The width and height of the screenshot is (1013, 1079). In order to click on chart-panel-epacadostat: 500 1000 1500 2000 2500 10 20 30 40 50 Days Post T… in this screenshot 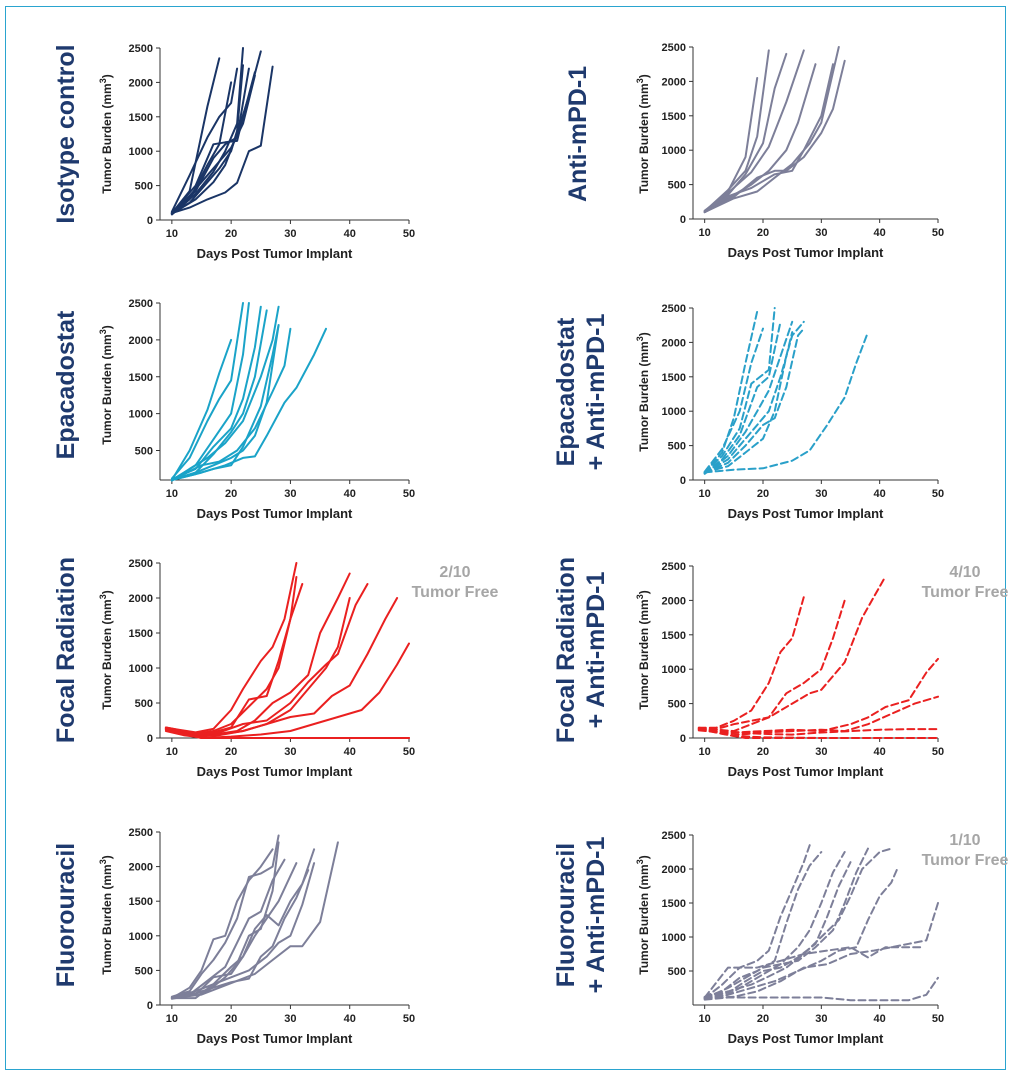, I will do `click(233, 409)`.